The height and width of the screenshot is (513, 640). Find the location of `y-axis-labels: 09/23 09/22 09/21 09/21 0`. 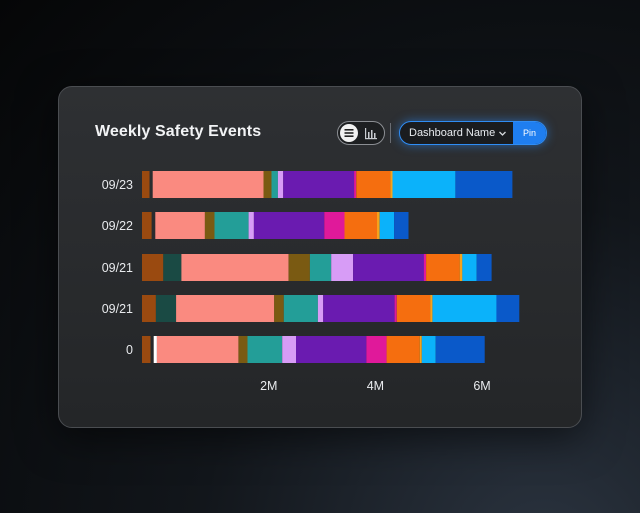

y-axis-labels: 09/23 09/22 09/21 09/21 0 is located at coordinates (117, 267).